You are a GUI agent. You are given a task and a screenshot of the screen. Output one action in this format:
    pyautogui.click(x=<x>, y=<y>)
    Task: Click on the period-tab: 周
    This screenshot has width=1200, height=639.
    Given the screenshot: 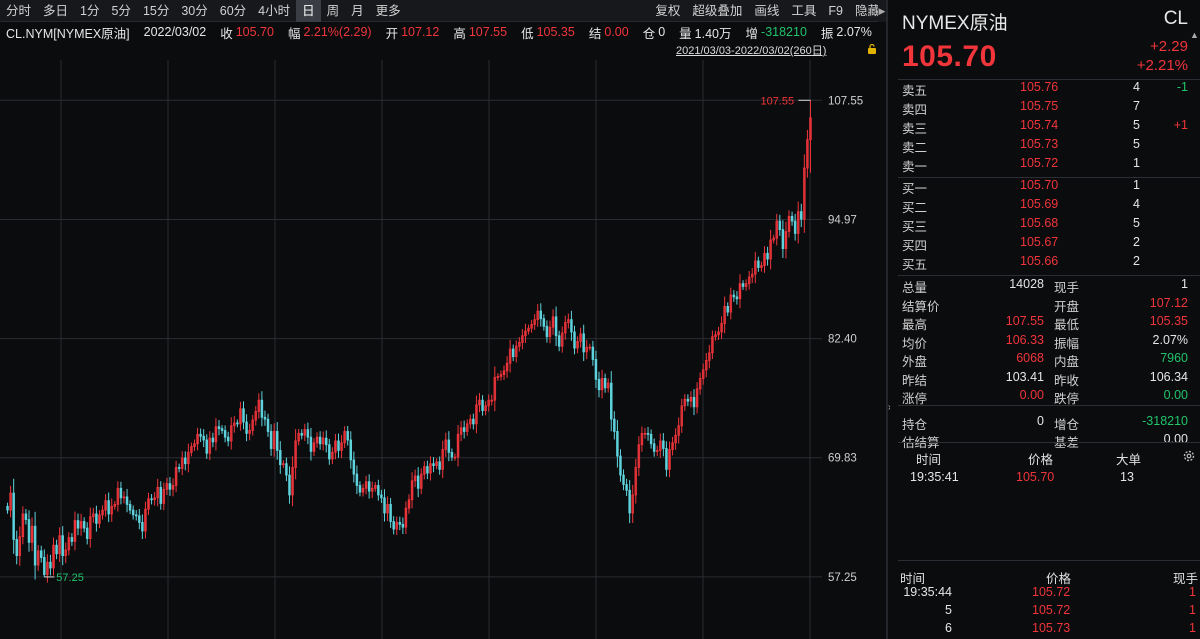 What is the action you would take?
    pyautogui.click(x=333, y=10)
    